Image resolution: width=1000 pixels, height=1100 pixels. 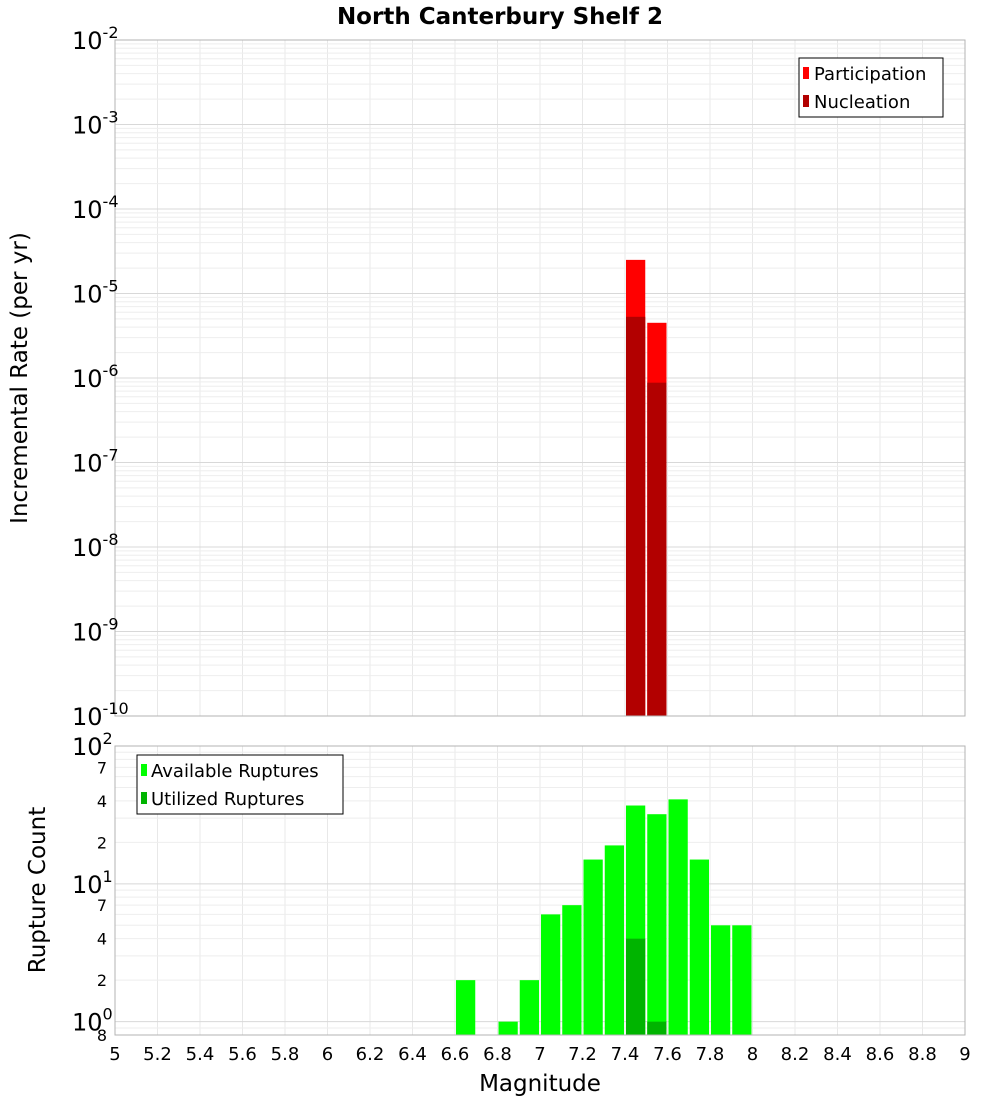 I want to click on bottom-legend: Available Ruptures Utilized Ruptures, so click(x=240, y=784).